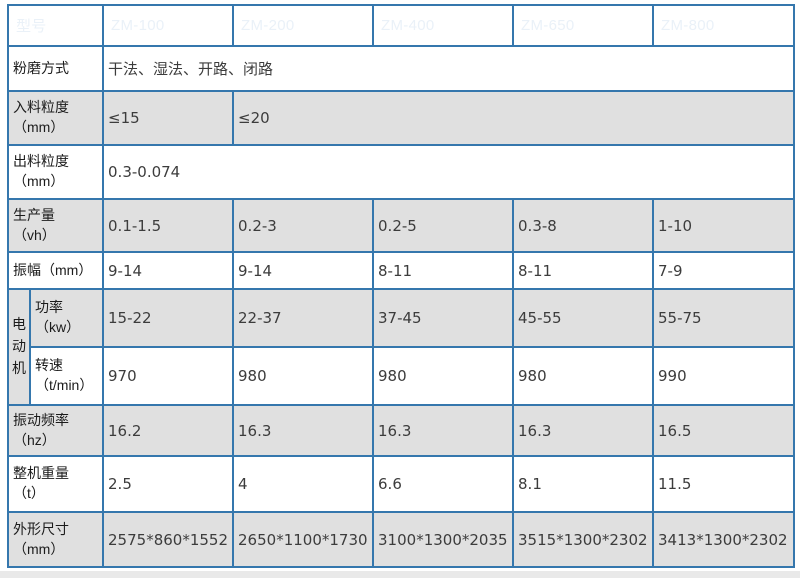 The height and width of the screenshot is (578, 800). What do you see at coordinates (583, 484) in the screenshot?
I see `value-cell: 8.1` at bounding box center [583, 484].